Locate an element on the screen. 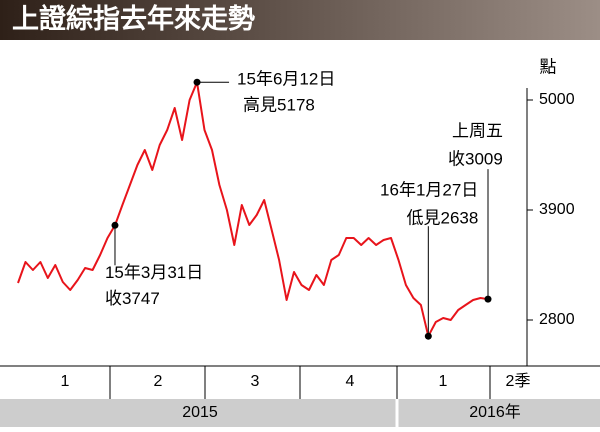 The height and width of the screenshot is (432, 600). x-tick-label: 2 is located at coordinates (158, 381).